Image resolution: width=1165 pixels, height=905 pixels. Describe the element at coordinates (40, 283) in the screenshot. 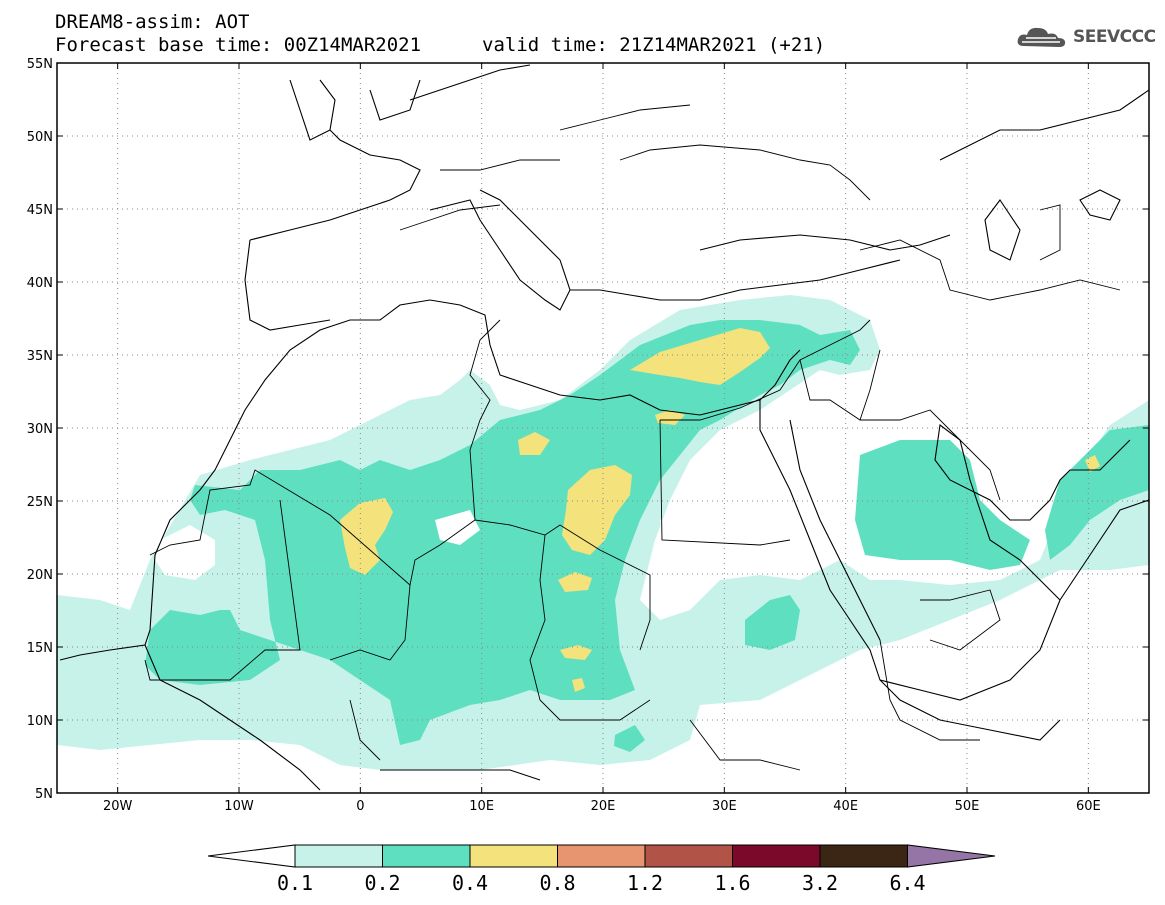

I see `lat-tick-label: 40N` at that location.